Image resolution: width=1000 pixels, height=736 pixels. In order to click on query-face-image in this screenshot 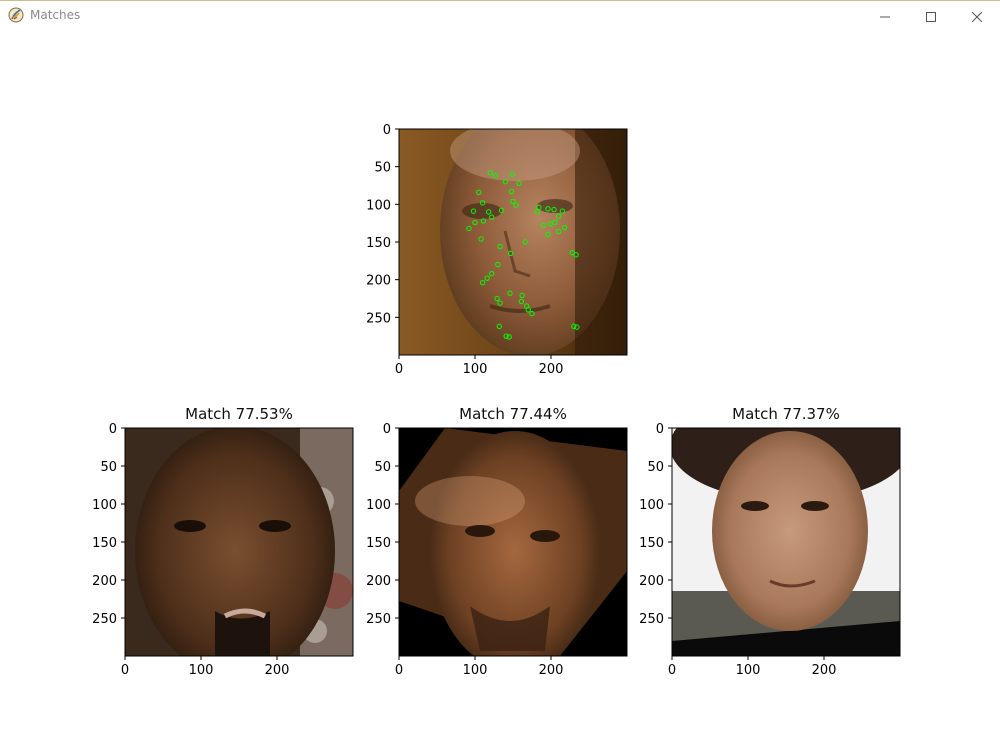, I will do `click(513, 242)`.